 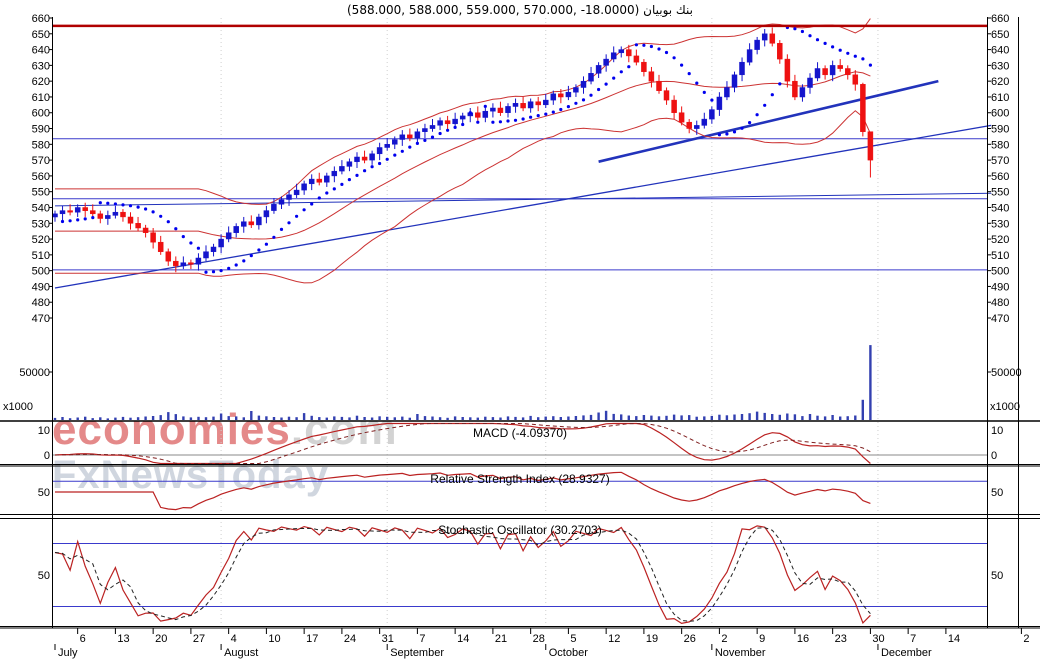 I want to click on svg-text: 4, so click(x=234, y=639).